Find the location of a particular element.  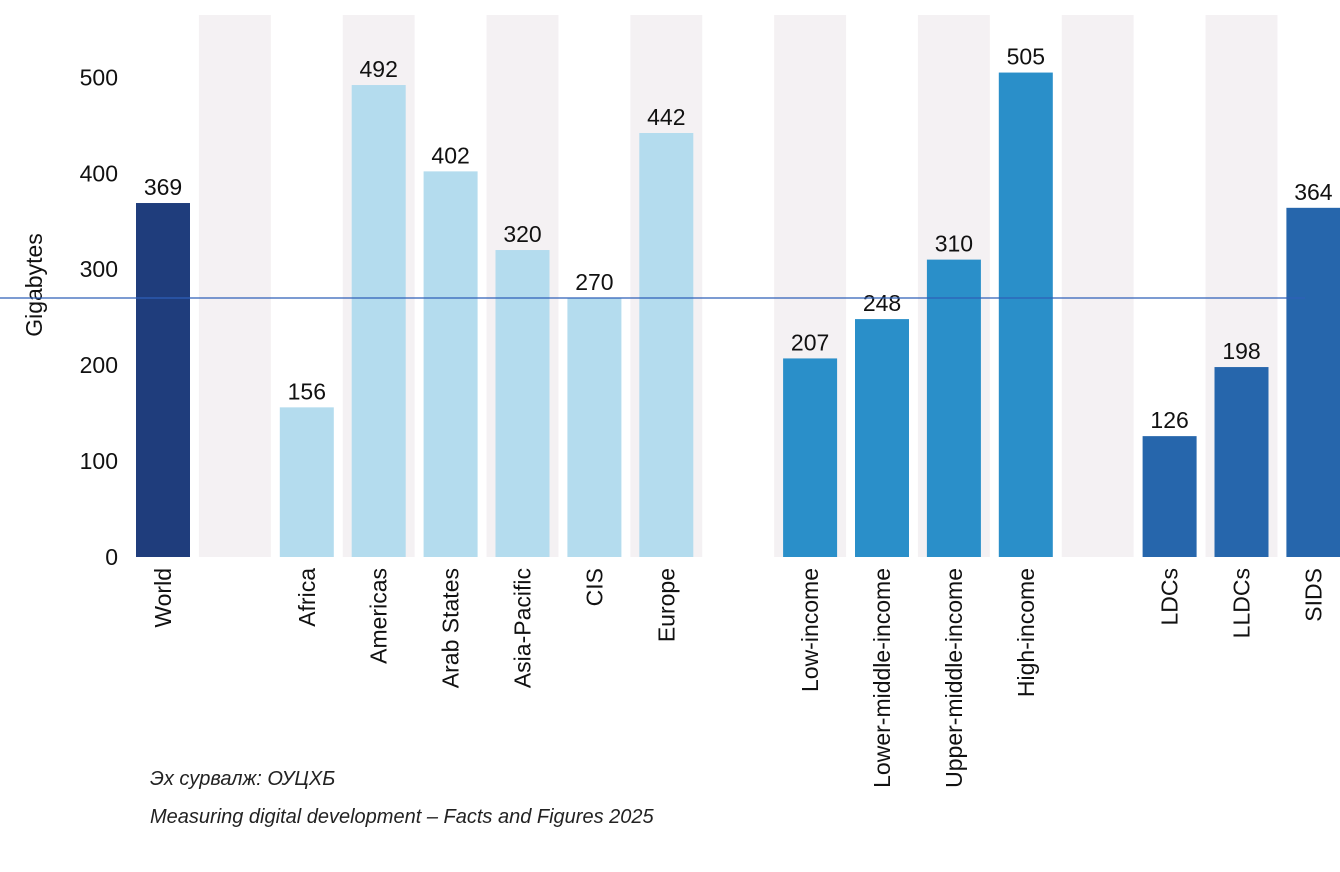

x-tick-label: Americas is located at coordinates (379, 616).